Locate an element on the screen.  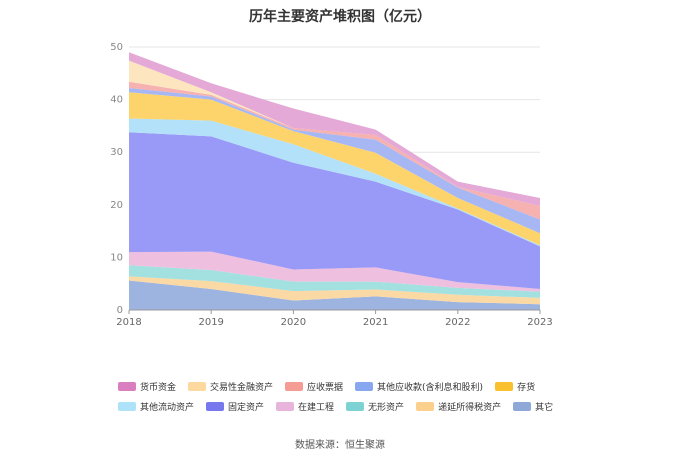
legend-item: 应收票据 is located at coordinates (314, 386).